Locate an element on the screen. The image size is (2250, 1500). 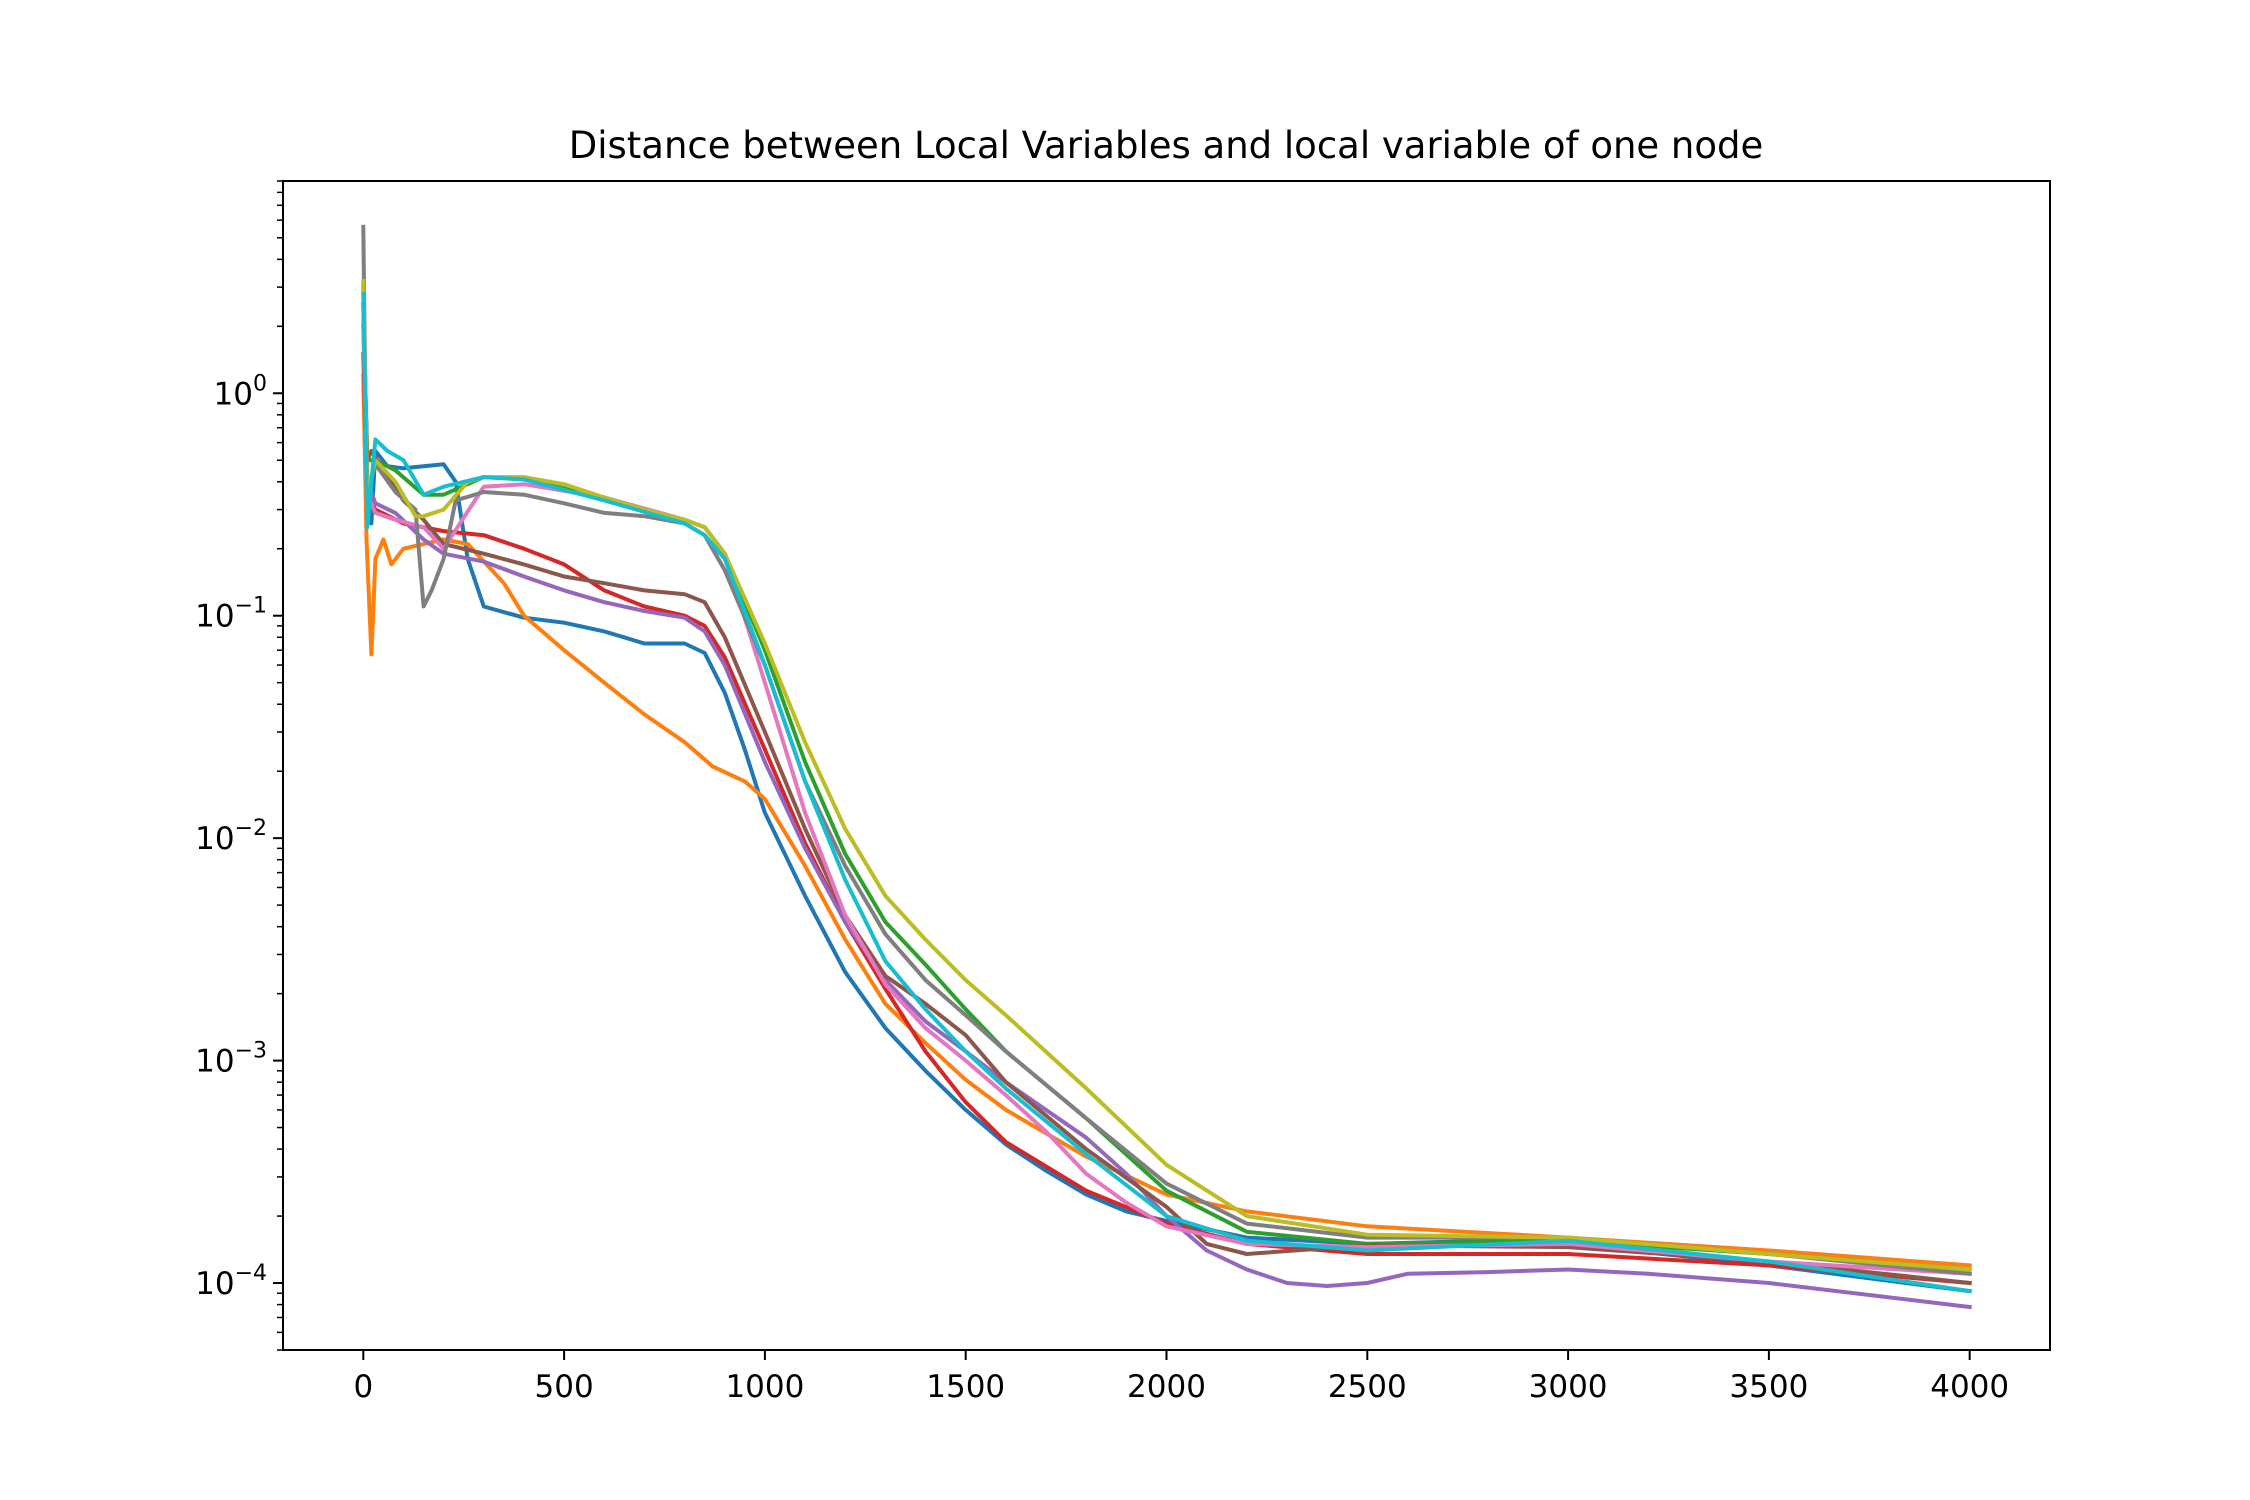
x-tick-label: 1000 is located at coordinates (764, 1387).